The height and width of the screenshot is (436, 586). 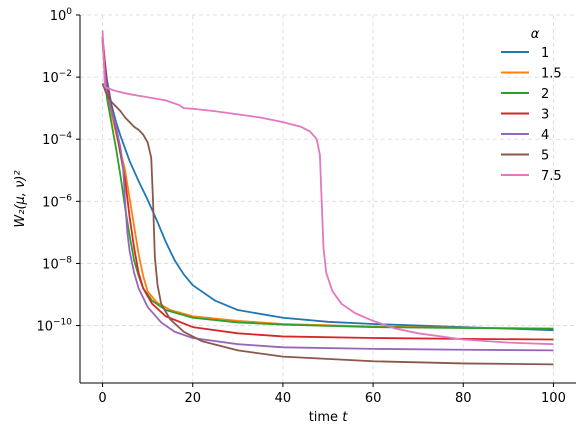 What do you see at coordinates (535, 34) in the screenshot?
I see `legend-title: α` at bounding box center [535, 34].